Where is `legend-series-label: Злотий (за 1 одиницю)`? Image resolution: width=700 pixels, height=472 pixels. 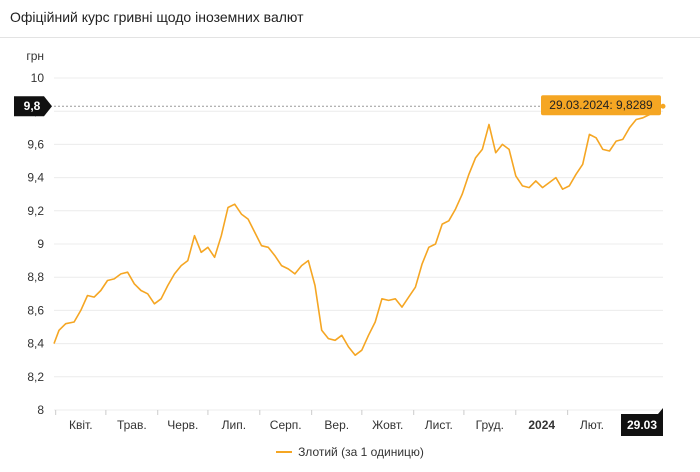
legend-series-label: Злотий (за 1 одиницю) is located at coordinates (361, 452).